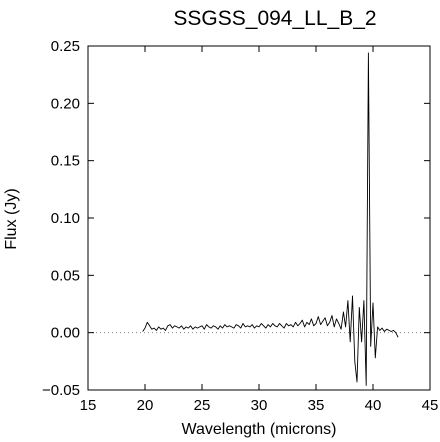 This screenshot has height=442, width=440. What do you see at coordinates (430, 405) in the screenshot?
I see `x-tick-label: 45` at bounding box center [430, 405].